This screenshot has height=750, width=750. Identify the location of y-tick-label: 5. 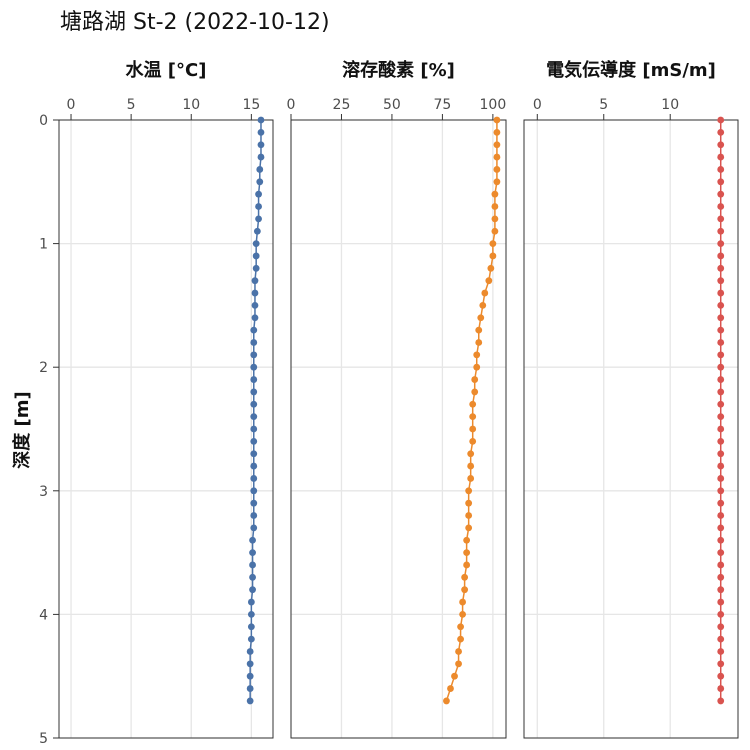
(43, 739).